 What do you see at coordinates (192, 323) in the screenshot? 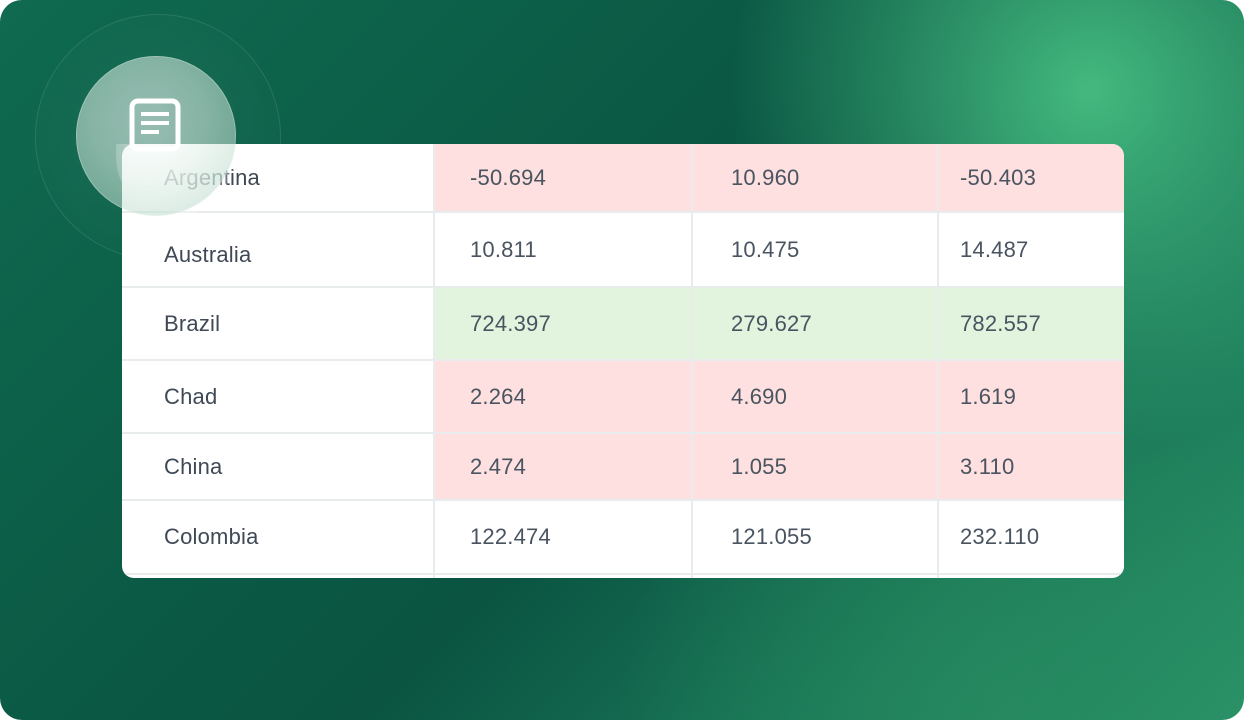
I see `country-name: Brazil` at bounding box center [192, 323].